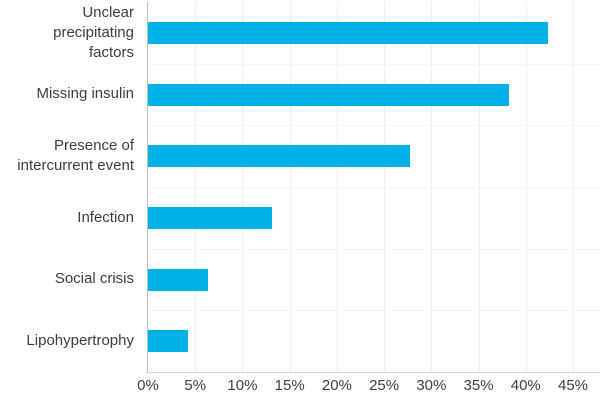 This screenshot has height=406, width=608. What do you see at coordinates (373, 372) in the screenshot?
I see `x-axis-line` at bounding box center [373, 372].